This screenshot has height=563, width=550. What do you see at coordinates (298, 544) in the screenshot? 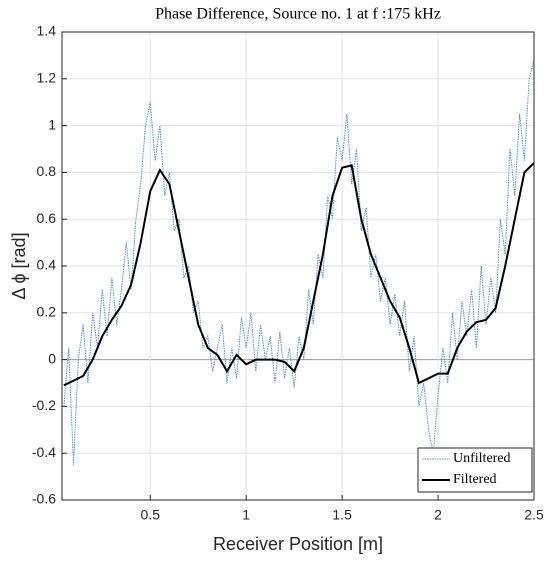
I see `x-axis-label: Receiver Position [m]` at bounding box center [298, 544].